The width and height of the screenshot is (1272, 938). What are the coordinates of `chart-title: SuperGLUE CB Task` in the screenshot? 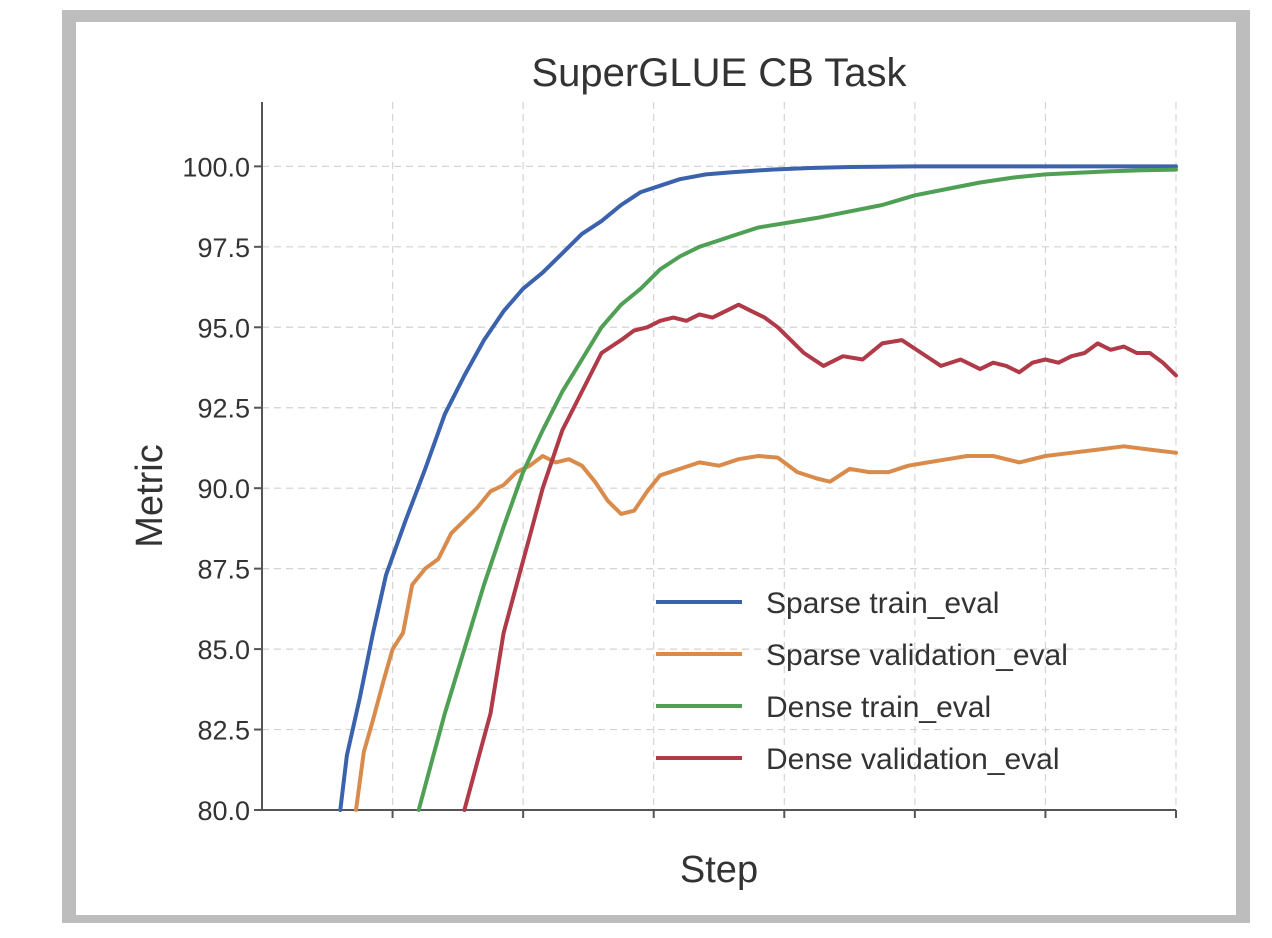 It's located at (720, 73).